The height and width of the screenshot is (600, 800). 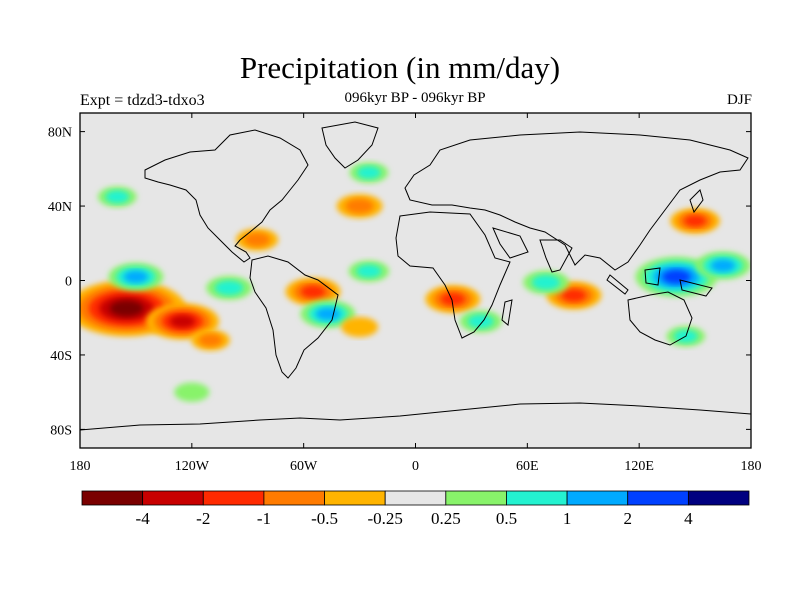 I want to click on experiment-label: Expt = tdzd3-tdxo3, so click(x=142, y=100).